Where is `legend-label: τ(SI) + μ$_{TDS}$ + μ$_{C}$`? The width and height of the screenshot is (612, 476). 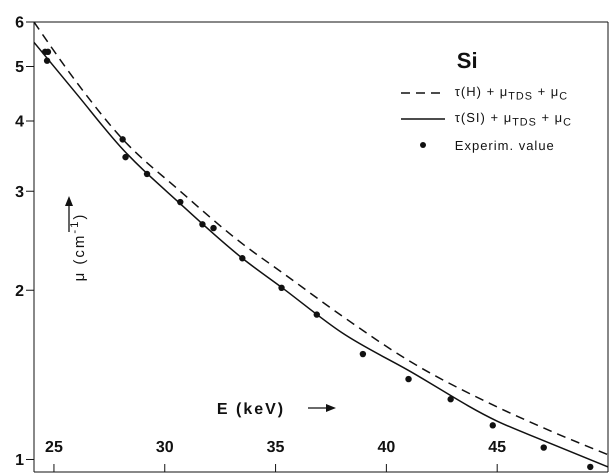
legend-label: τ(SI) + μ$_{TDS}$ + μ$_{C}$ is located at coordinates (513, 119).